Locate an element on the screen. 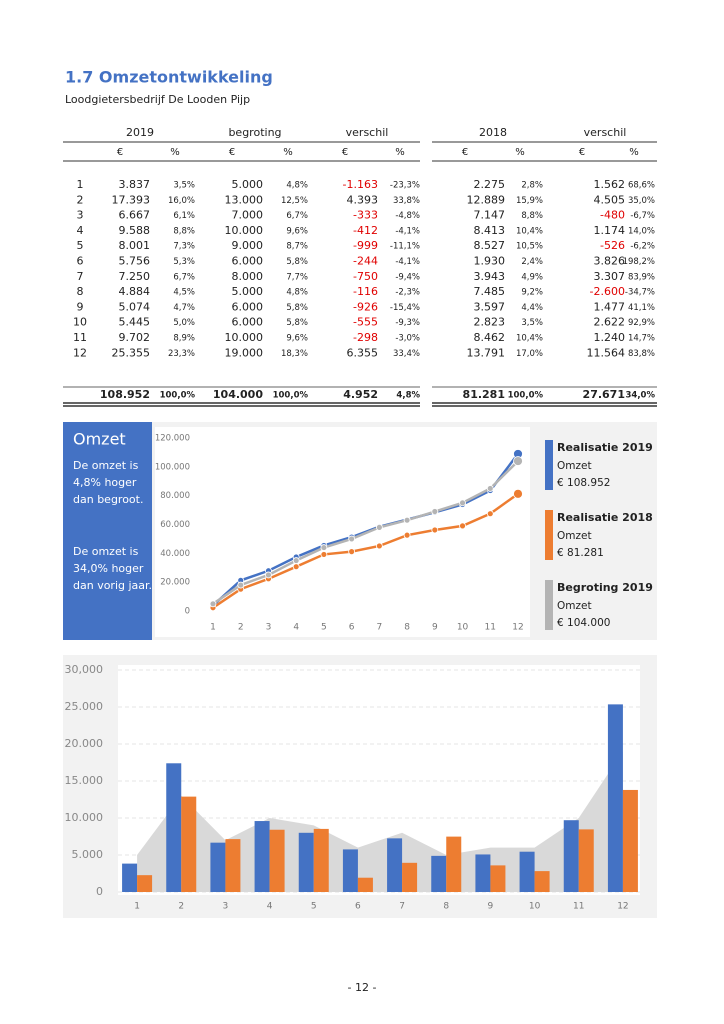 Image resolution: width=724 pixels, height=1024 pixels. table-cell: 15,9% is located at coordinates (529, 201).